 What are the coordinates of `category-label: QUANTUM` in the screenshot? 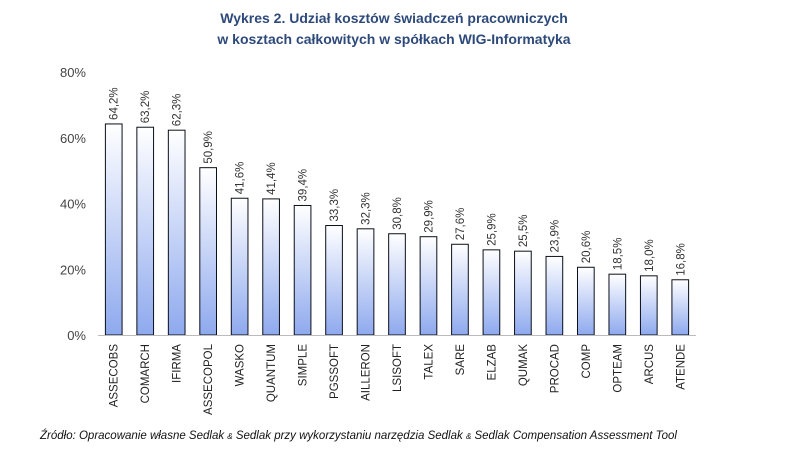 It's located at (272, 373).